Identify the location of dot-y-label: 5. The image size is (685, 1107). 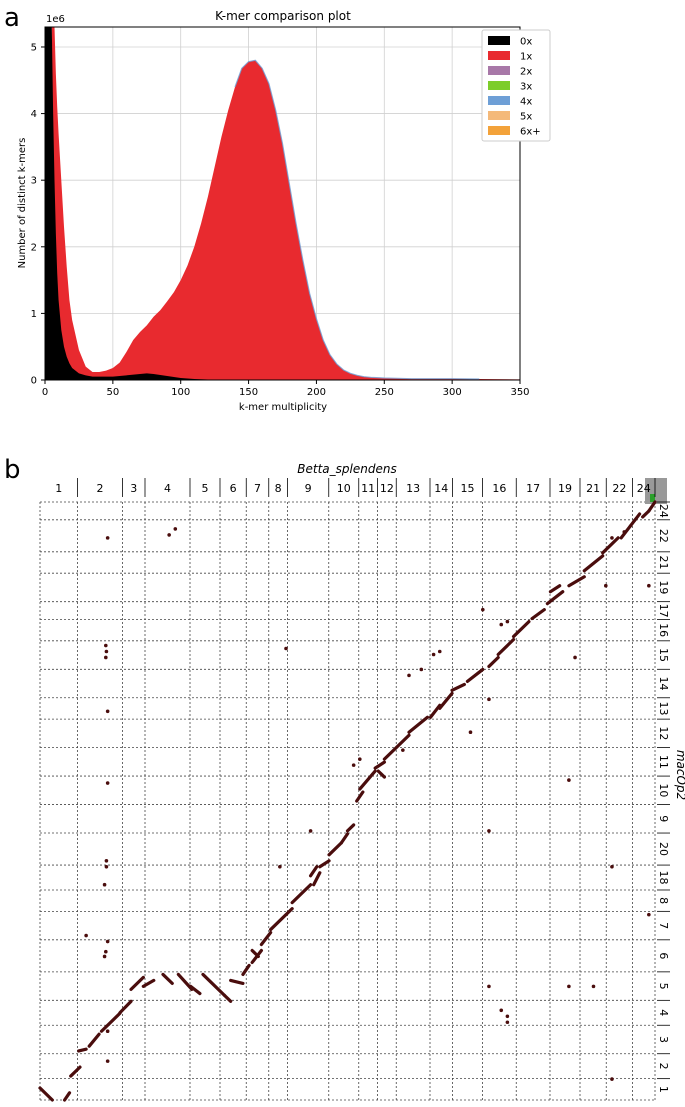
(663, 986).